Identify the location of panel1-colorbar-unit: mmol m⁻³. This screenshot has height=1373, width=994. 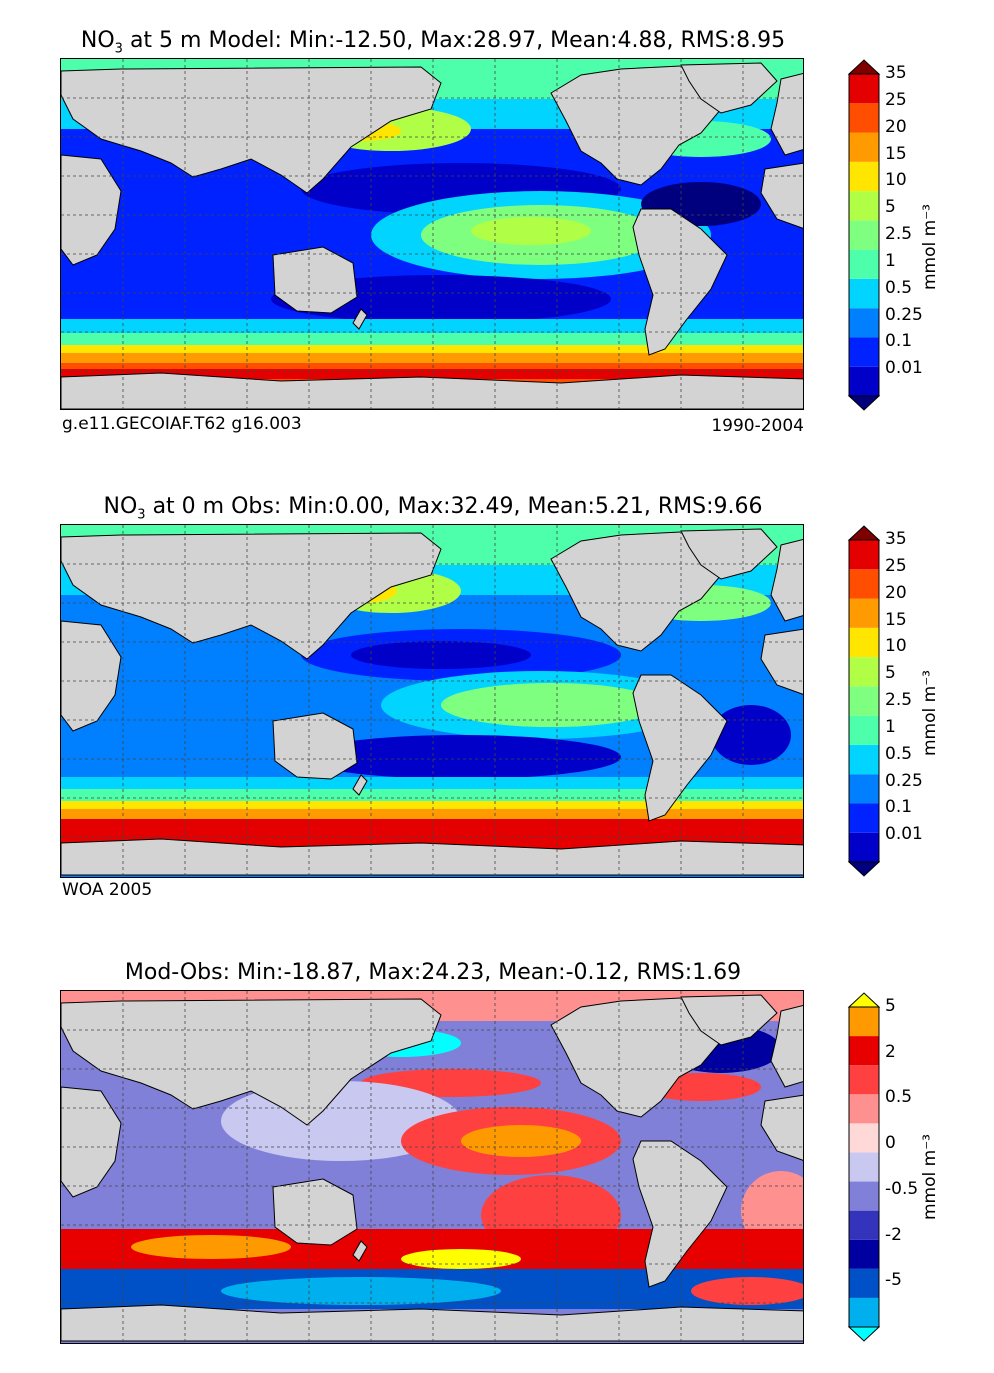
(930, 247).